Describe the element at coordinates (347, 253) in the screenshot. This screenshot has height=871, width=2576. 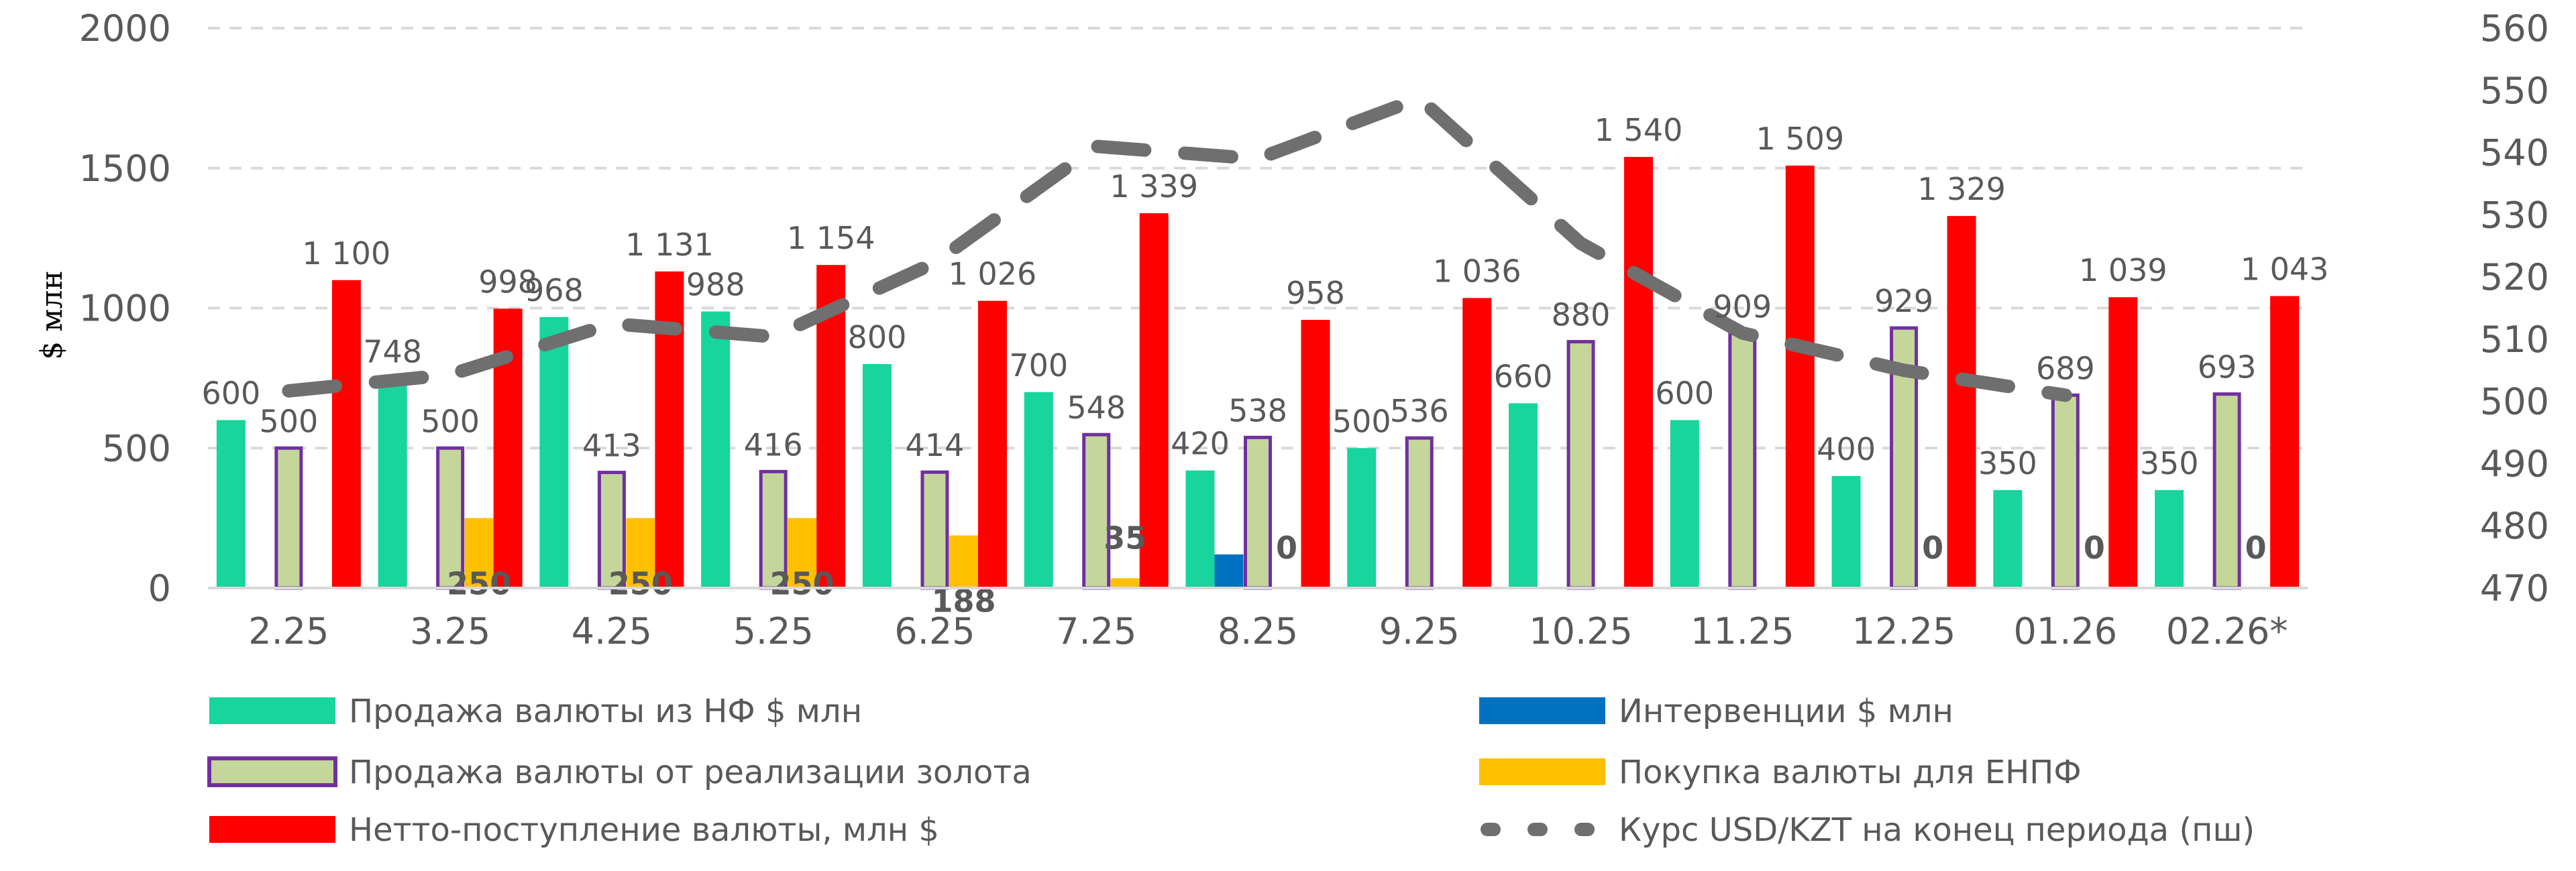
I see `data-label: 1 100` at that location.